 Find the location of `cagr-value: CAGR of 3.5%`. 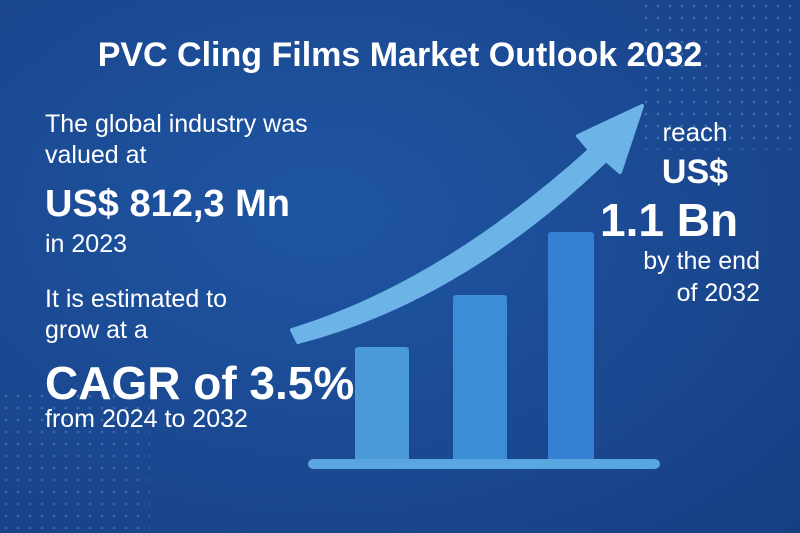

cagr-value: CAGR of 3.5% is located at coordinates (200, 383).